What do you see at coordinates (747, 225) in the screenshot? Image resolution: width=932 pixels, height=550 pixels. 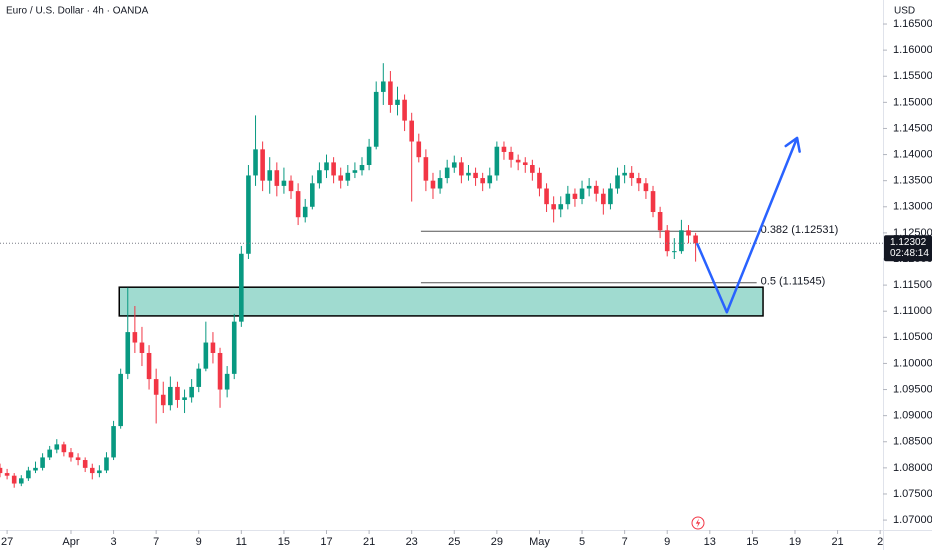 I see `projection-path` at bounding box center [747, 225].